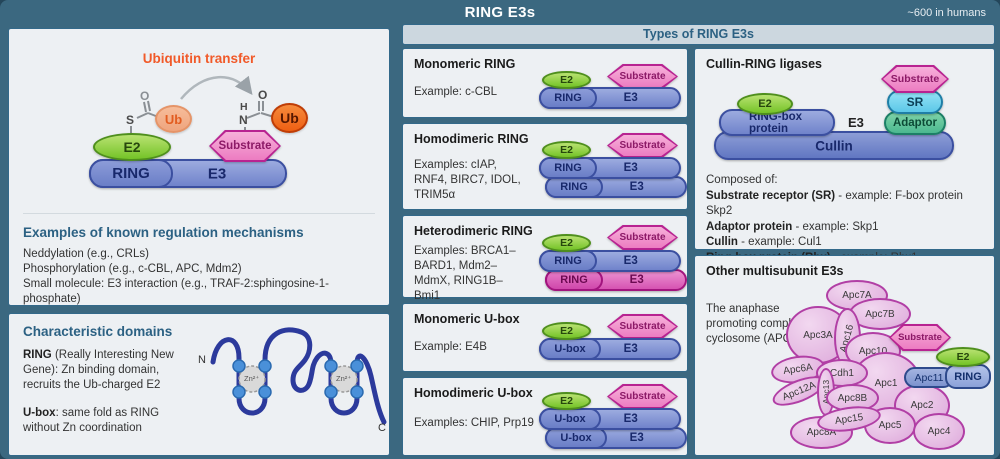  Describe the element at coordinates (963, 357) in the screenshot. I see `apc-e2-enzyme: E2` at that location.